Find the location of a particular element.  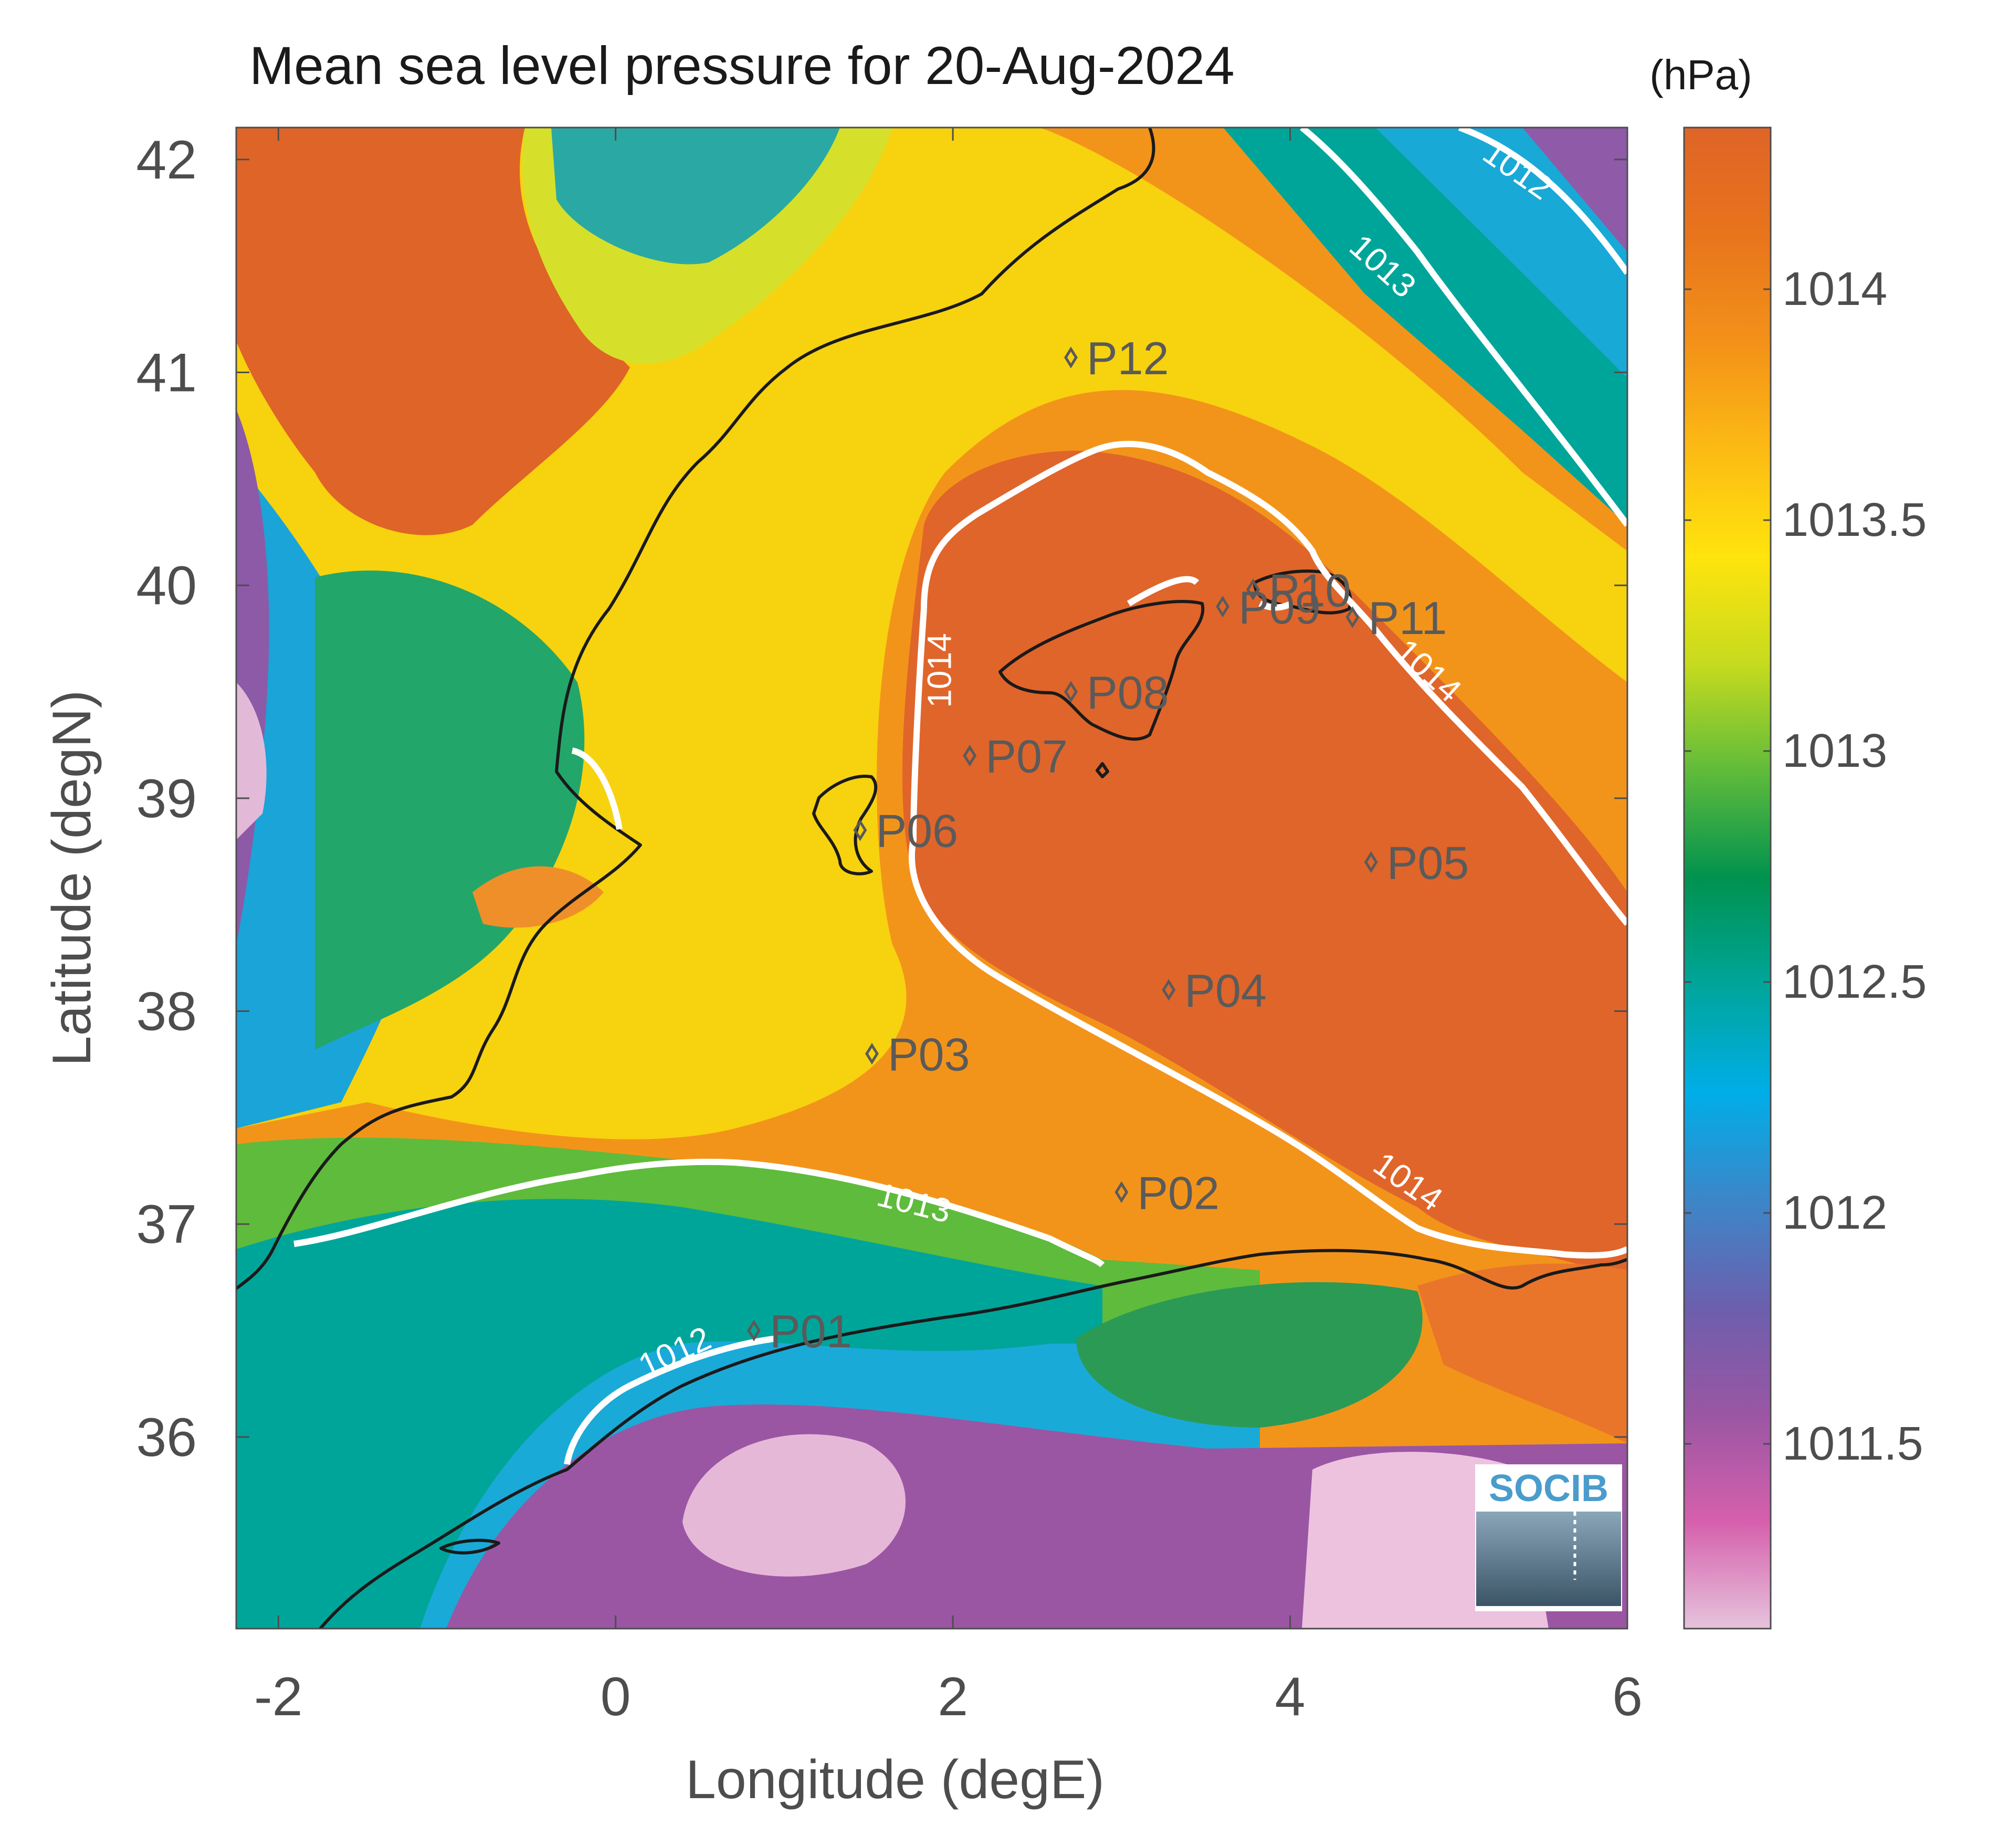

station-label: P09 is located at coordinates (1279, 608).